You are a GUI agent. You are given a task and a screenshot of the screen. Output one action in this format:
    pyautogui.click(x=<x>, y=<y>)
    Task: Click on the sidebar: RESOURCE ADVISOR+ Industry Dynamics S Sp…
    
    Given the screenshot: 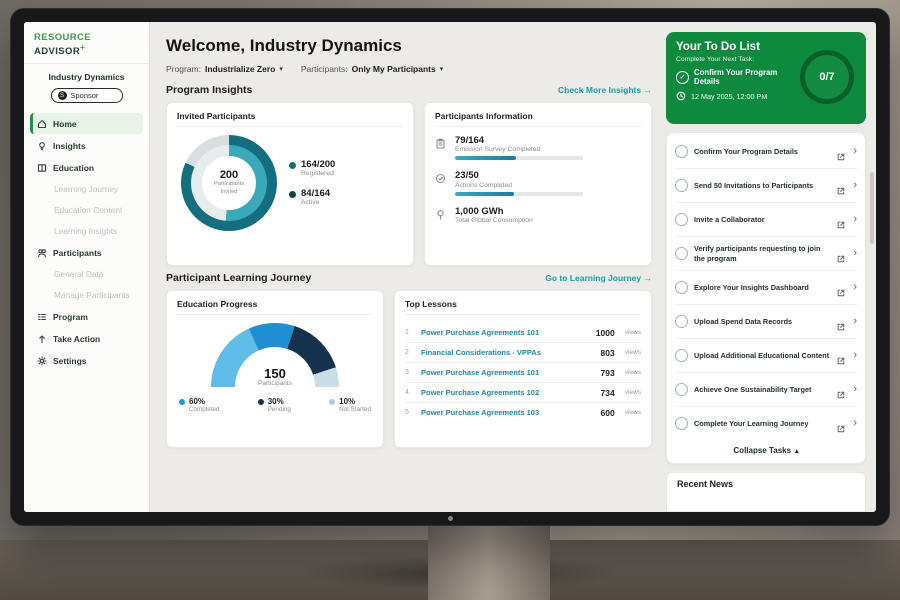 What is the action you would take?
    pyautogui.click(x=87, y=267)
    